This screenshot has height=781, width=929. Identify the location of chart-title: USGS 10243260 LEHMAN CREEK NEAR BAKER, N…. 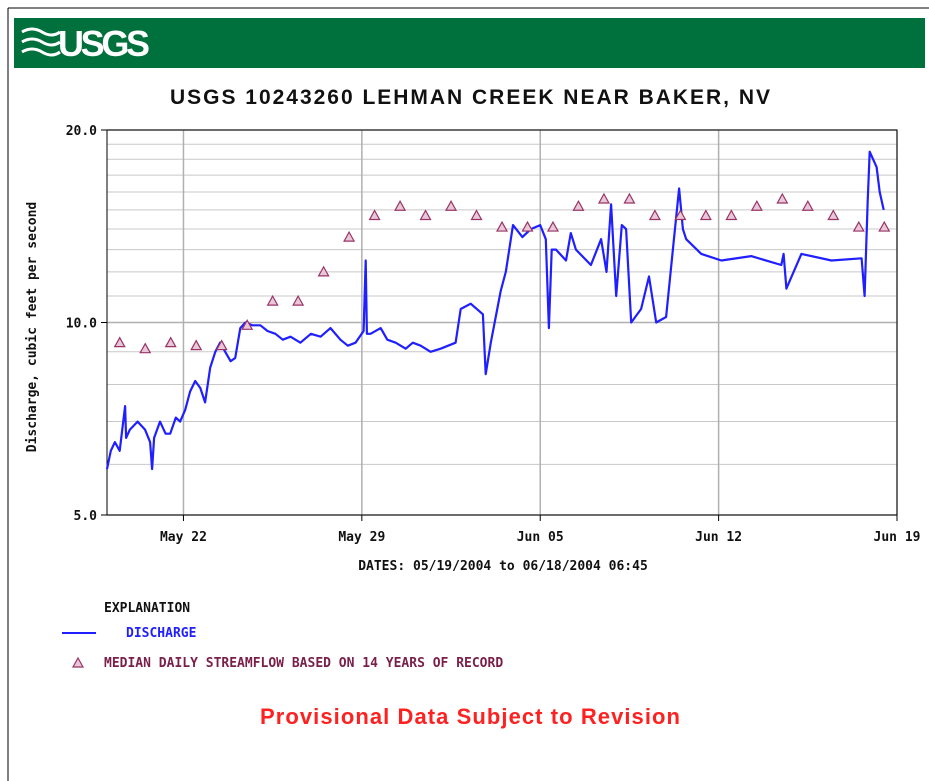
(470, 97).